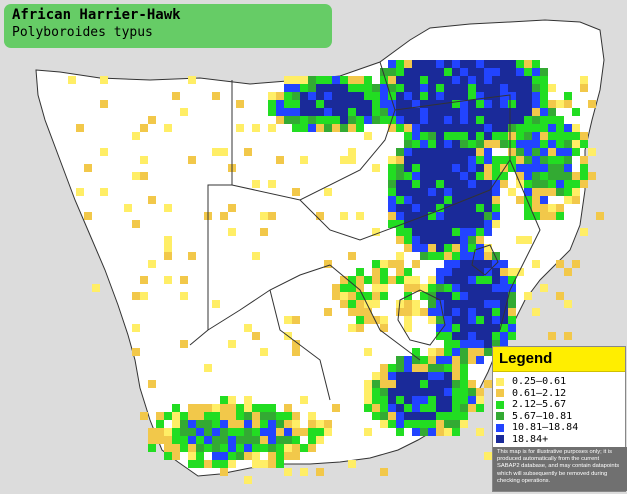 This screenshot has width=627, height=494. I want to click on legend-label: 2.12–5.67, so click(539, 405).